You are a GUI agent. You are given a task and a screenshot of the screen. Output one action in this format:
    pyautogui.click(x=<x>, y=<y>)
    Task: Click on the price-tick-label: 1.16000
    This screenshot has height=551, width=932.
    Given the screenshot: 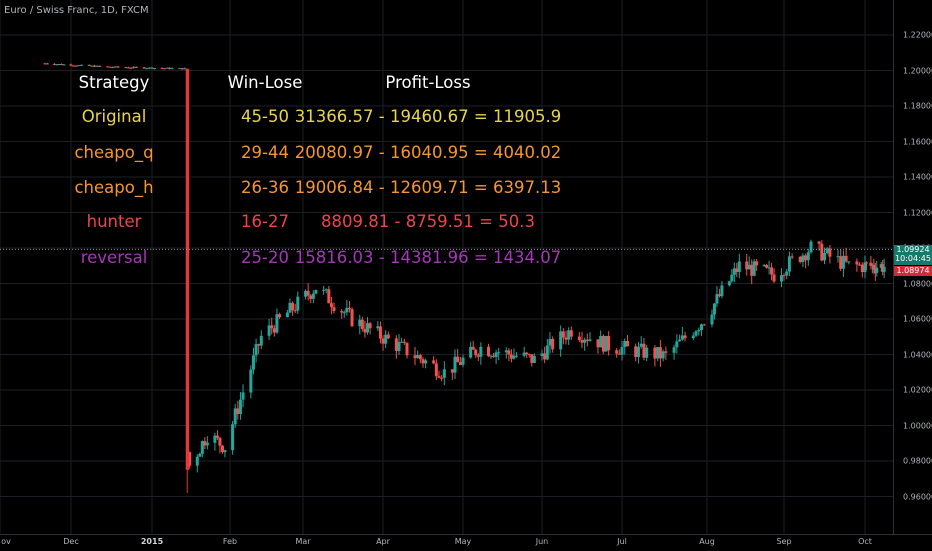 What is the action you would take?
    pyautogui.click(x=917, y=141)
    